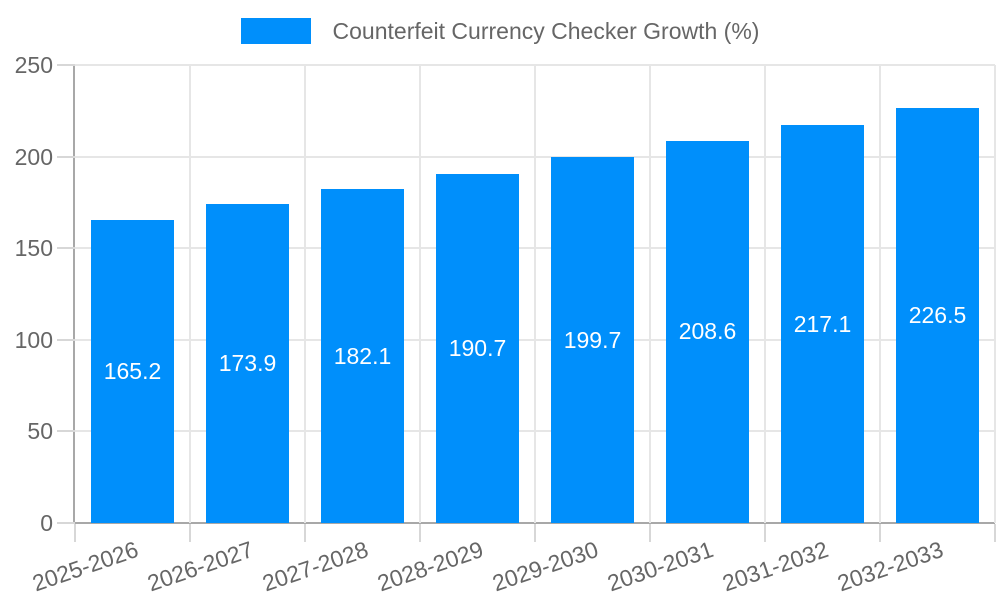 The width and height of the screenshot is (1000, 600). Describe the element at coordinates (74, 294) in the screenshot. I see `y-axis-line` at that location.